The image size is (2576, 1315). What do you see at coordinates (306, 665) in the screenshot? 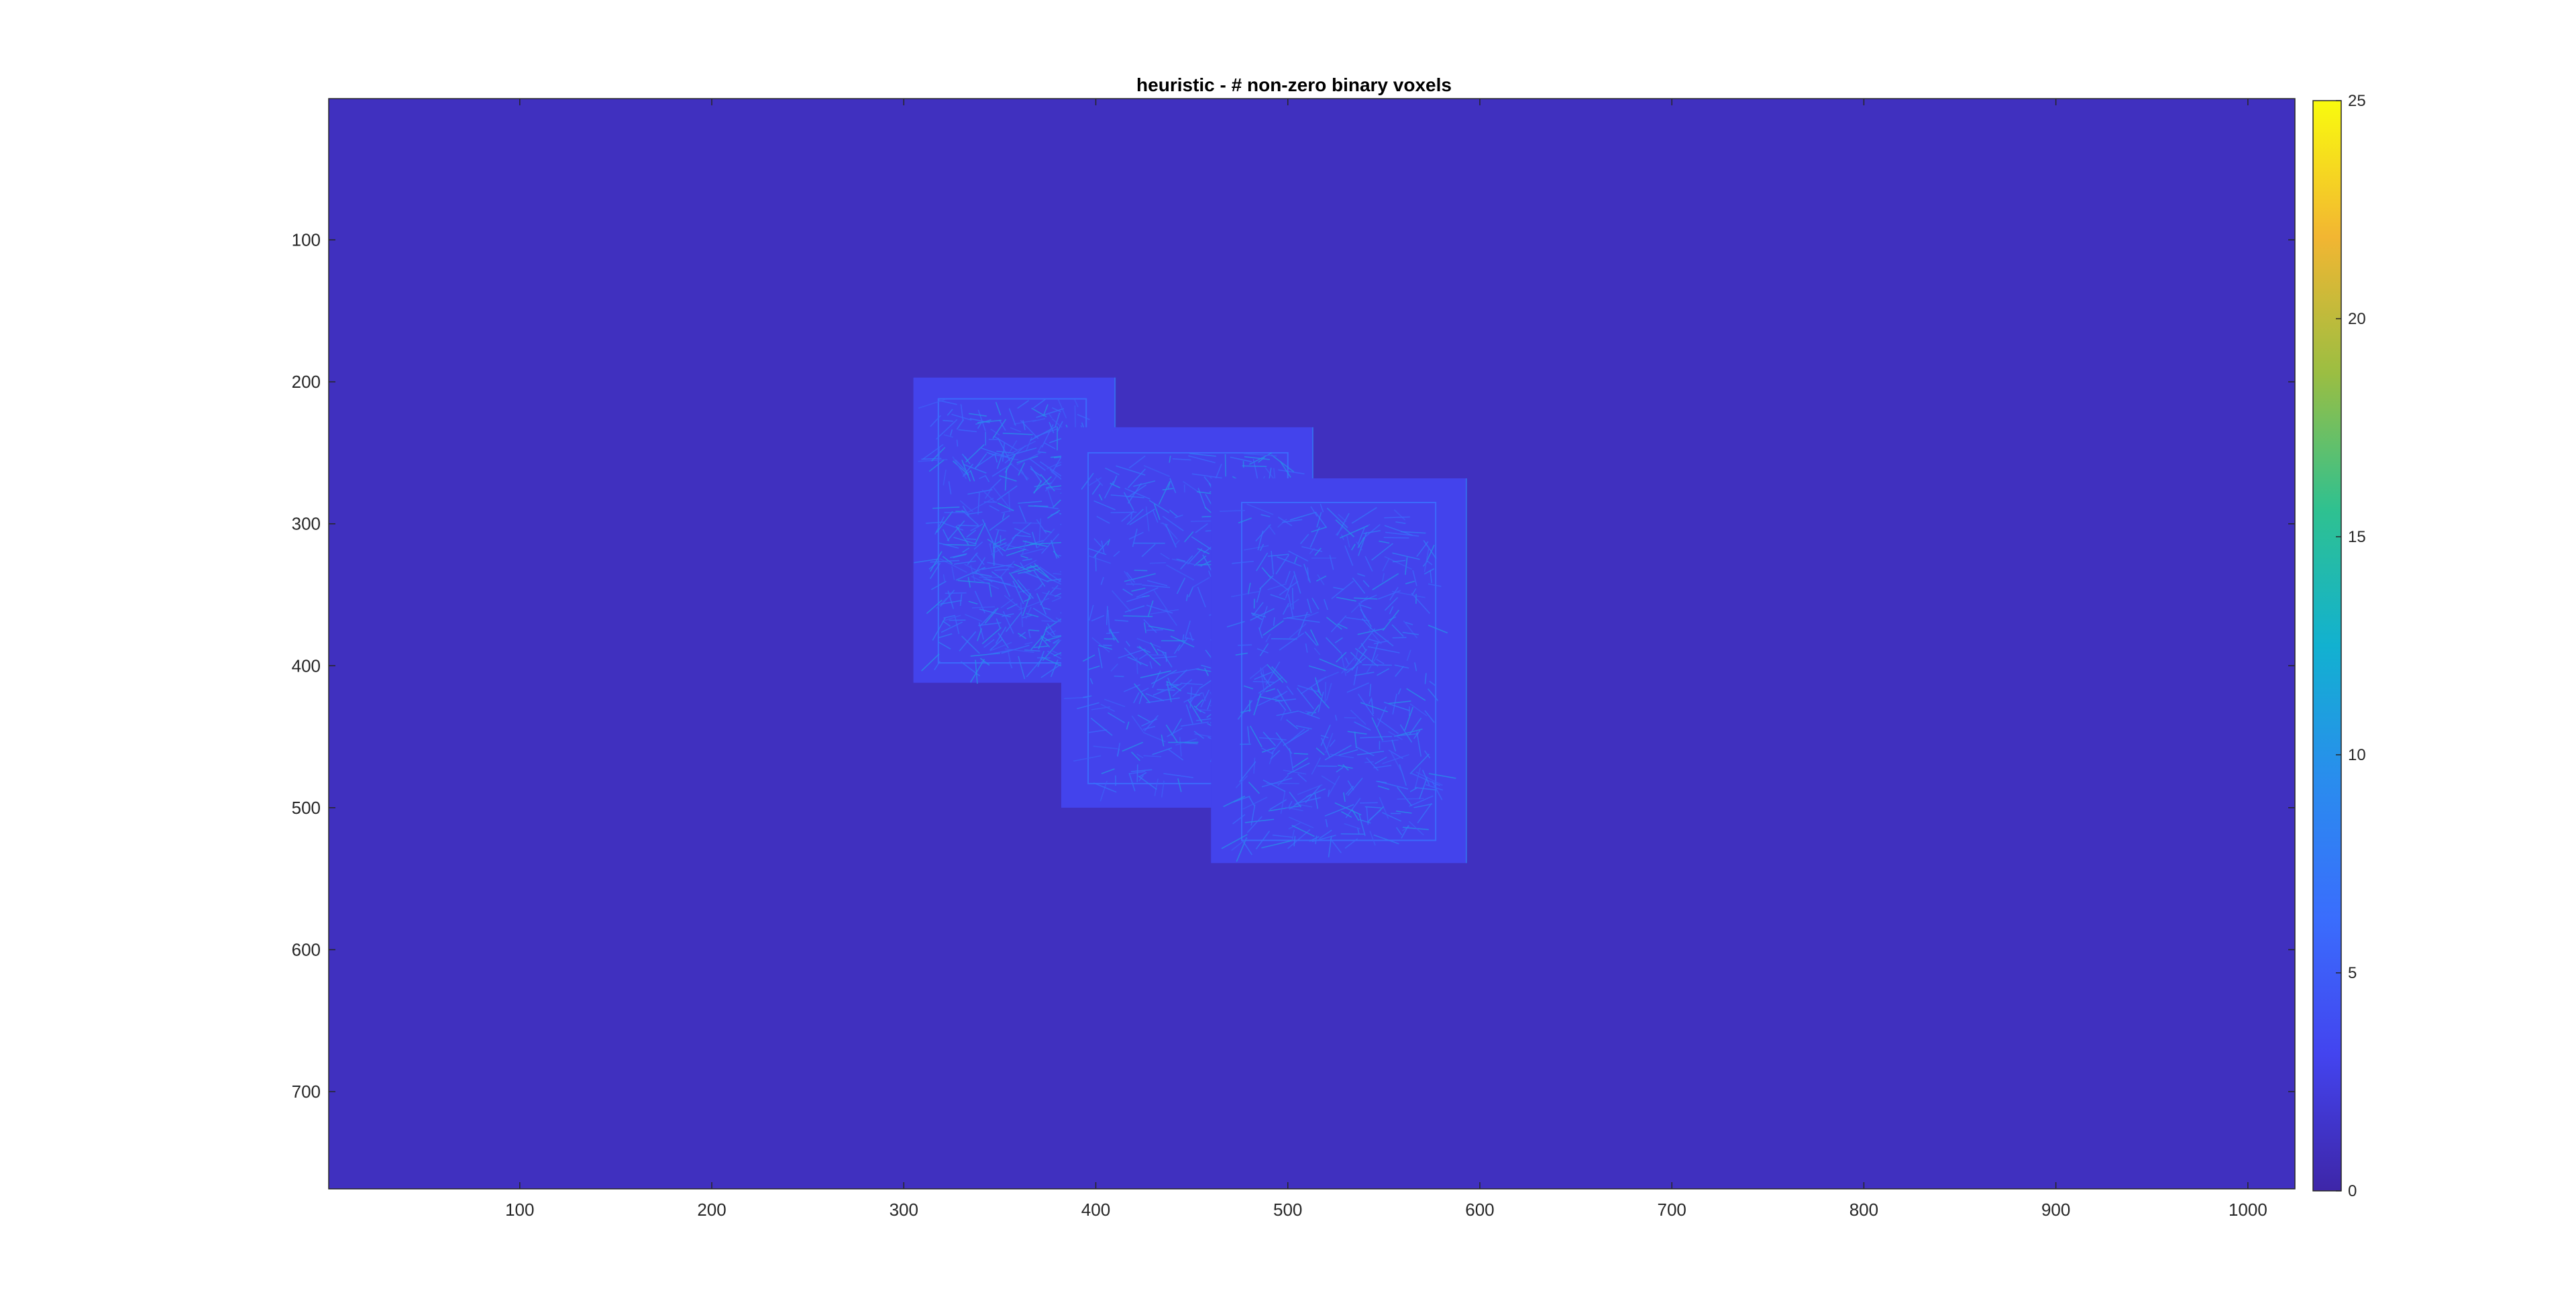
I see `y-tick-label: 400` at bounding box center [306, 665].